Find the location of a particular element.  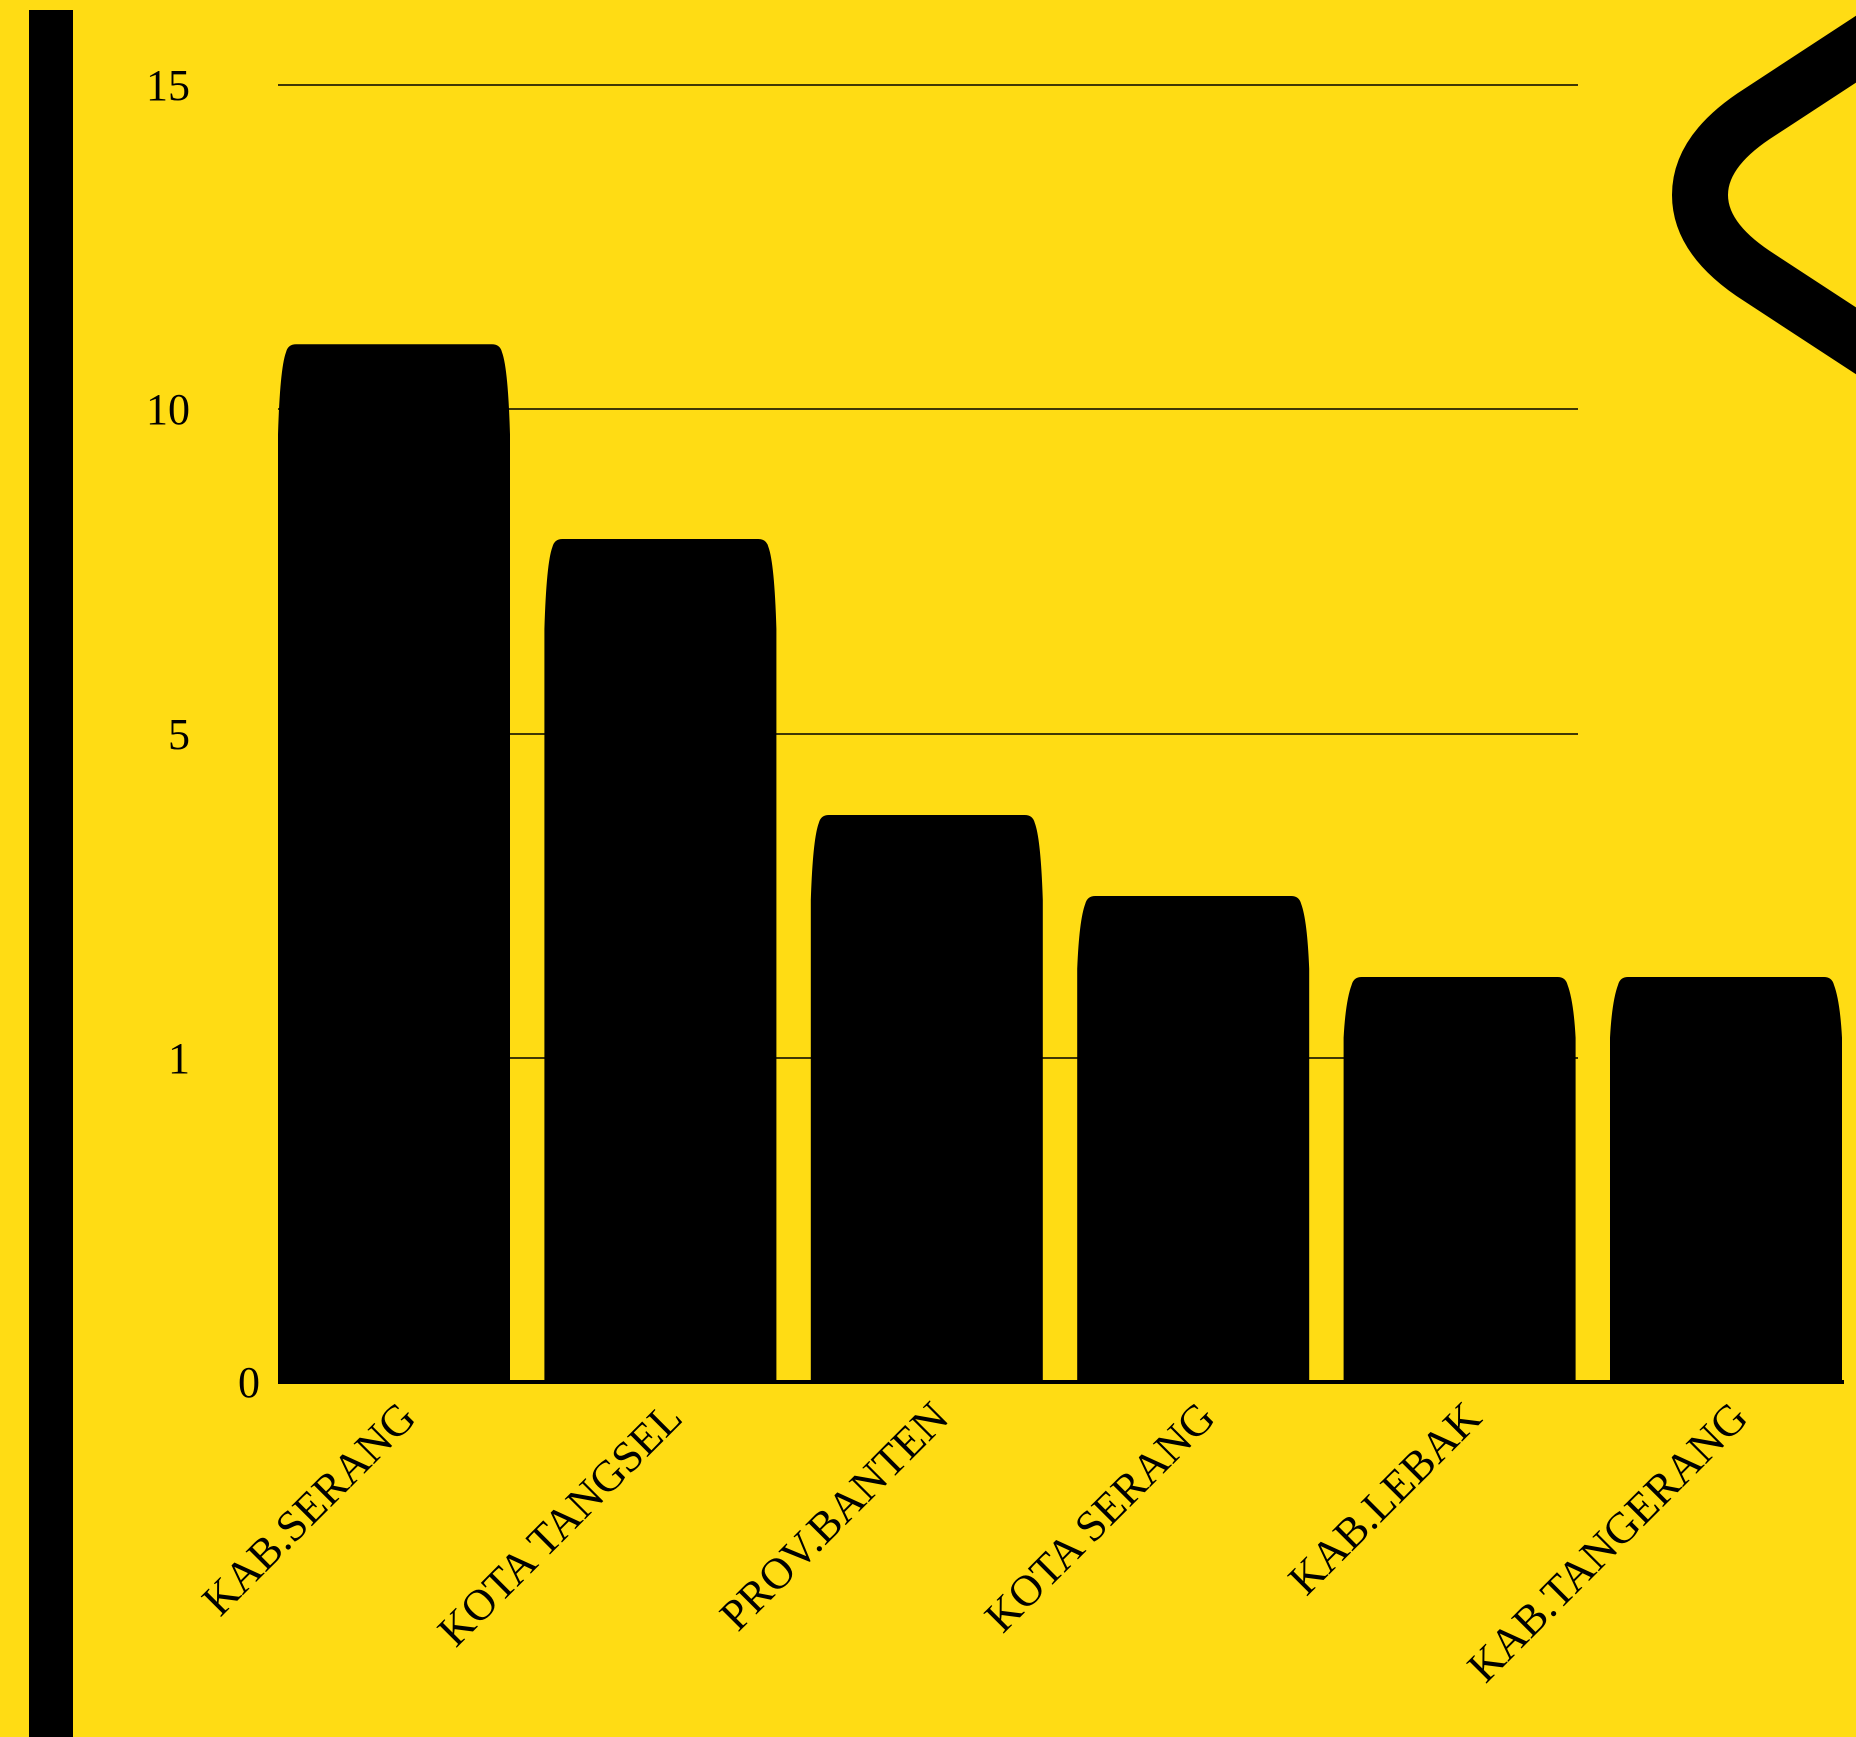

y-tick-label: 5 is located at coordinates (179, 734).